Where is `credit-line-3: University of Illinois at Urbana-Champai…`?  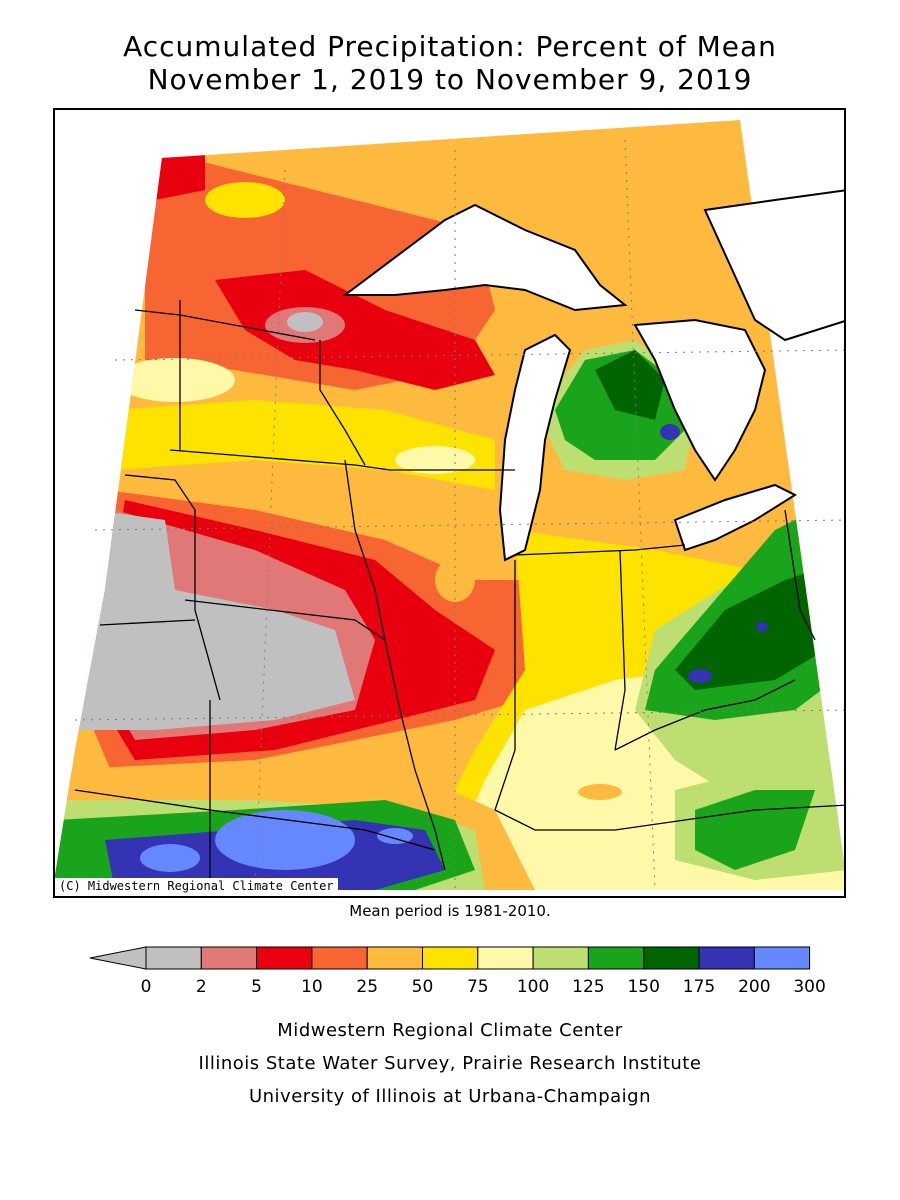 credit-line-3: University of Illinois at Urbana-Champai… is located at coordinates (450, 1096).